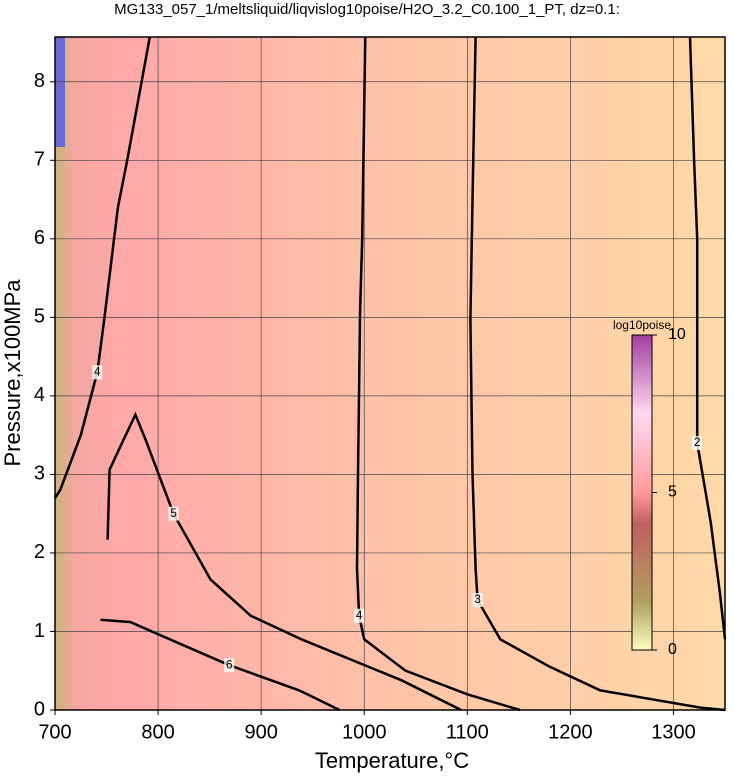  I want to click on y-tick-label: 1, so click(39, 631).